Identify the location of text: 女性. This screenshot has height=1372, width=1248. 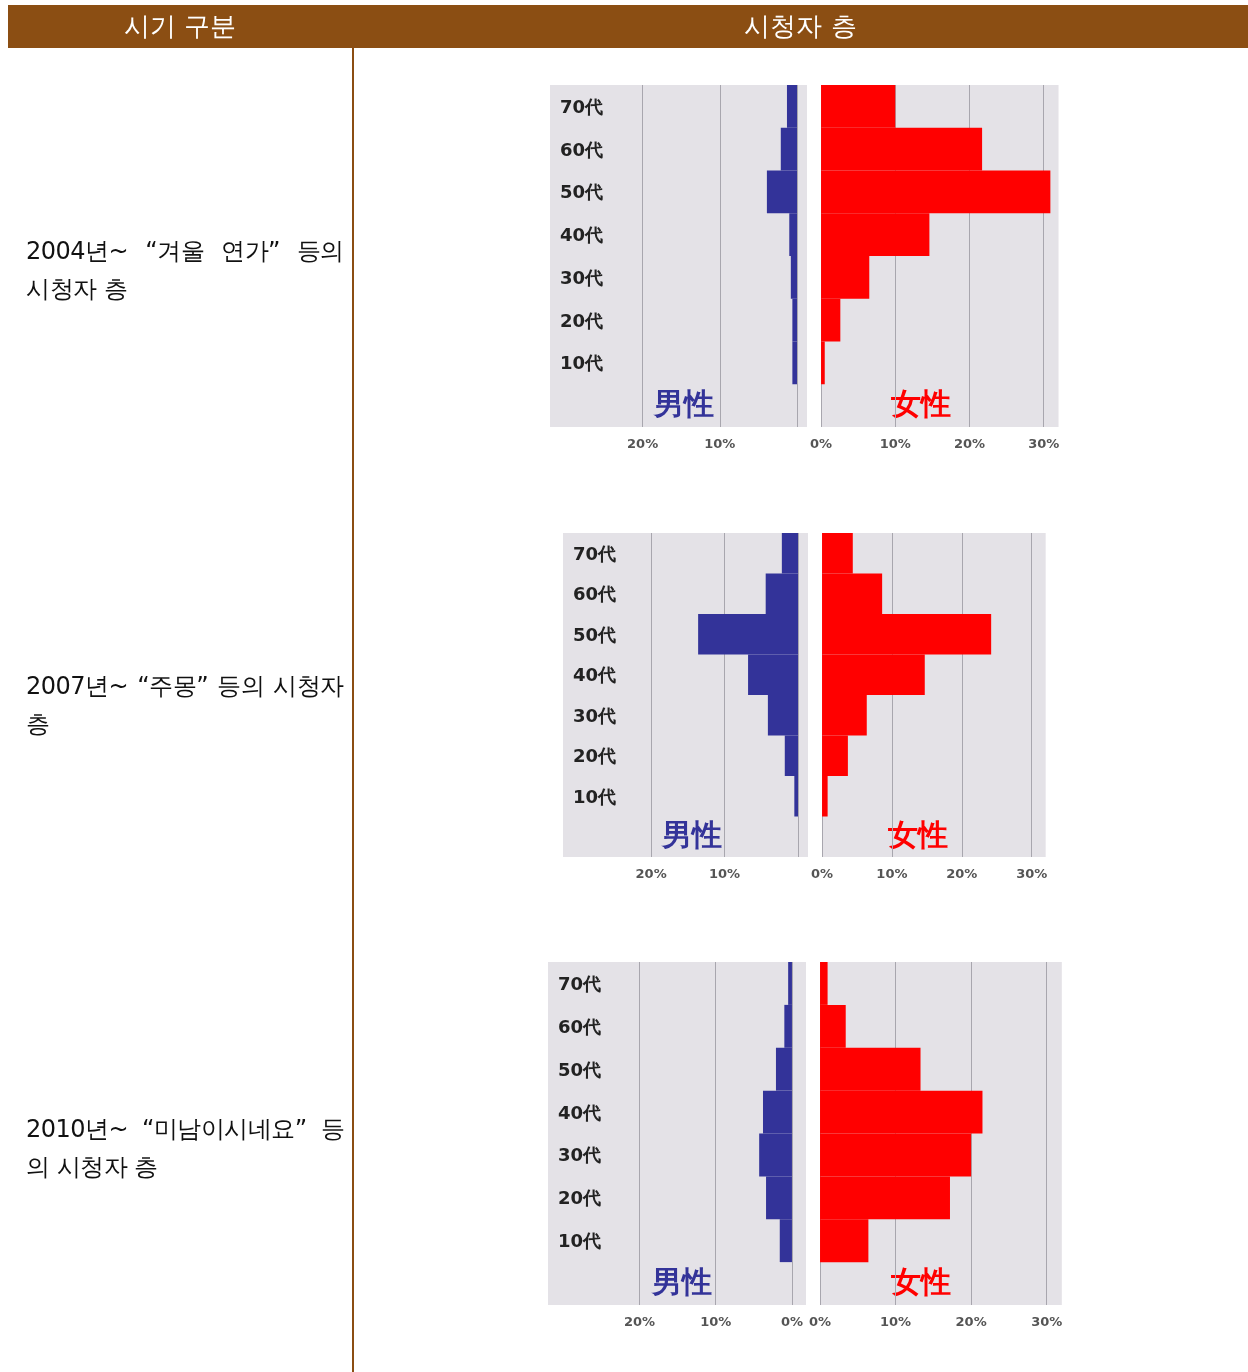
(920, 404).